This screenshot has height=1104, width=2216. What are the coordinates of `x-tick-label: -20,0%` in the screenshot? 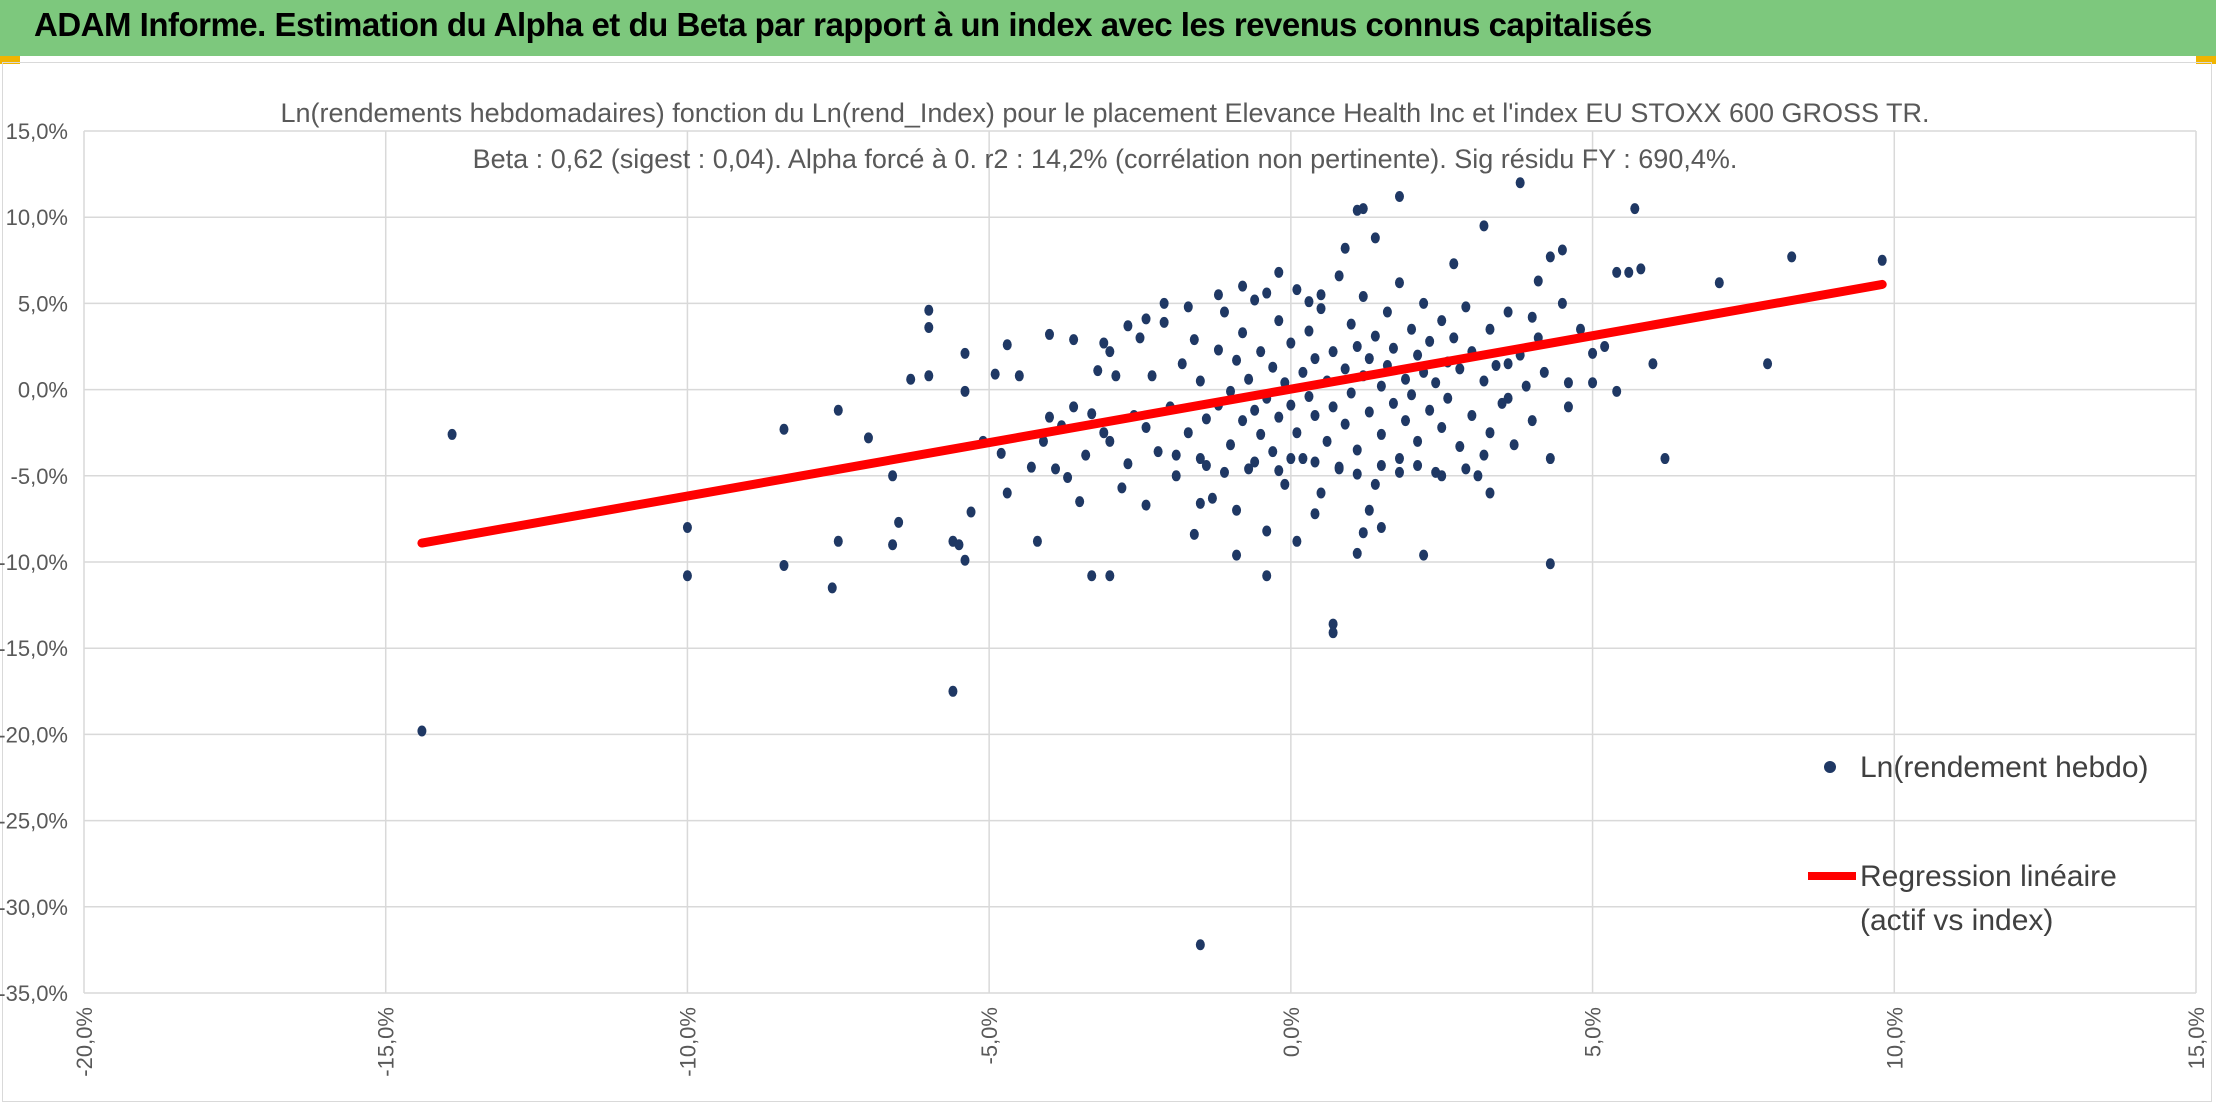 It's located at (84, 1042).